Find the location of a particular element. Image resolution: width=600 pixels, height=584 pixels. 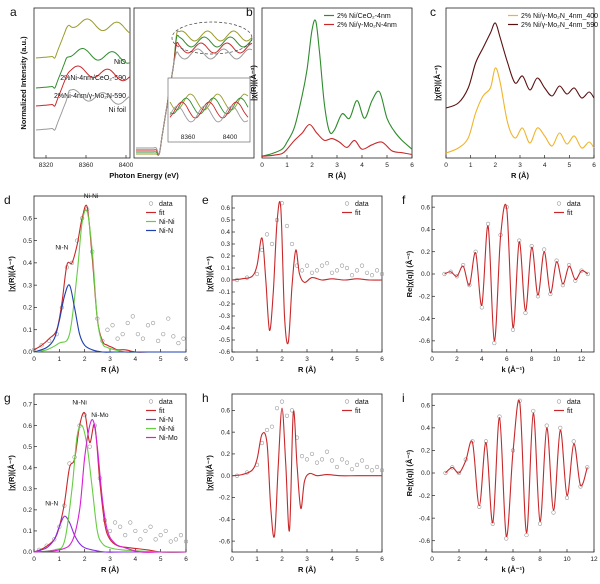

panel-f-frame is located at coordinates (513, 274).